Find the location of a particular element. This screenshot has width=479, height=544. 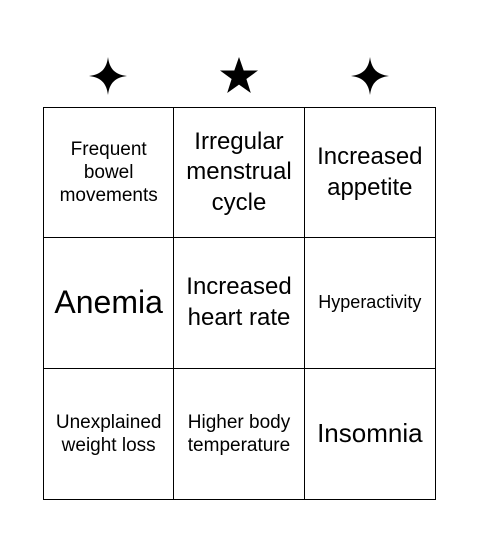

bingo-cell: Anemia is located at coordinates (109, 303).